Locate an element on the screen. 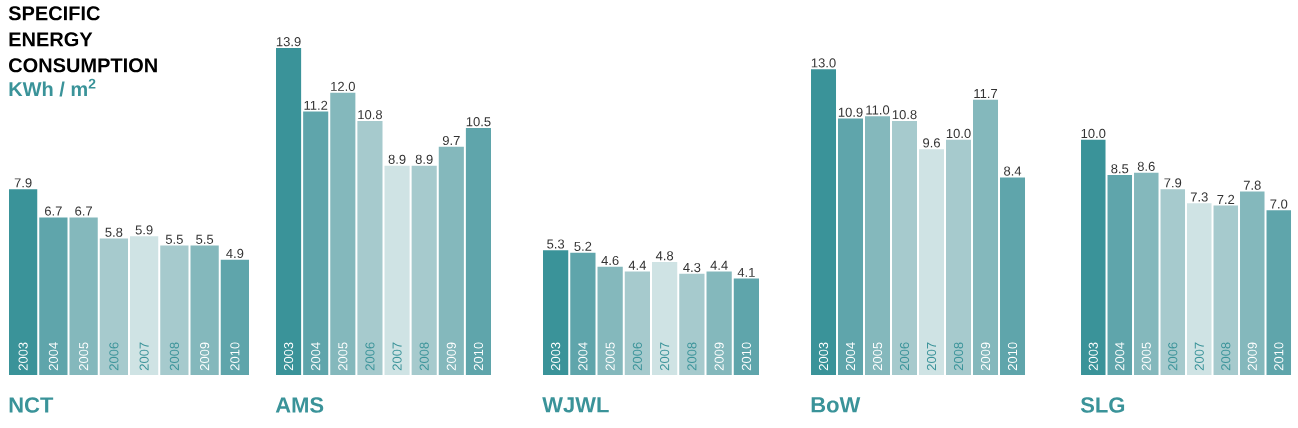  data-label: 4.9 is located at coordinates (235, 253).